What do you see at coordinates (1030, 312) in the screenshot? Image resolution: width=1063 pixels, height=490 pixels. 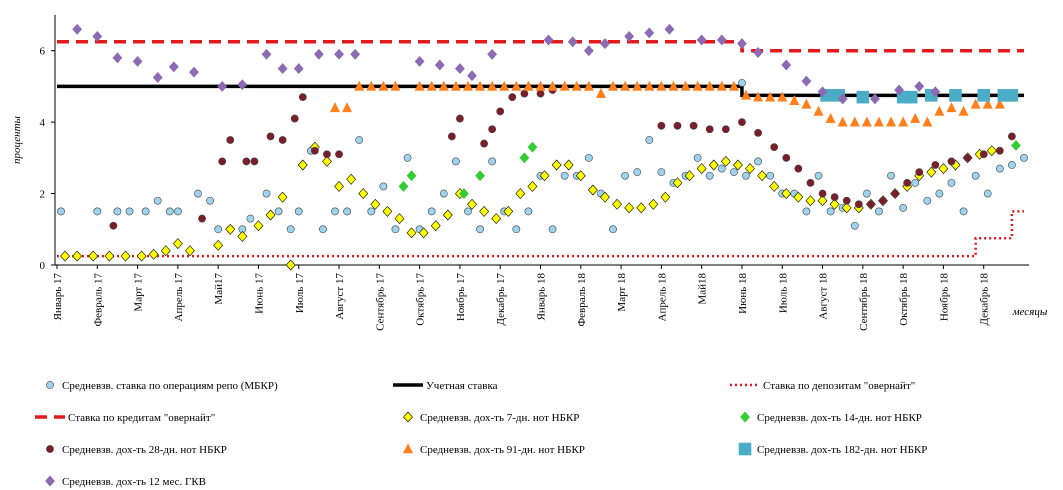 I see `x-axis-label: месяцы` at bounding box center [1030, 312].